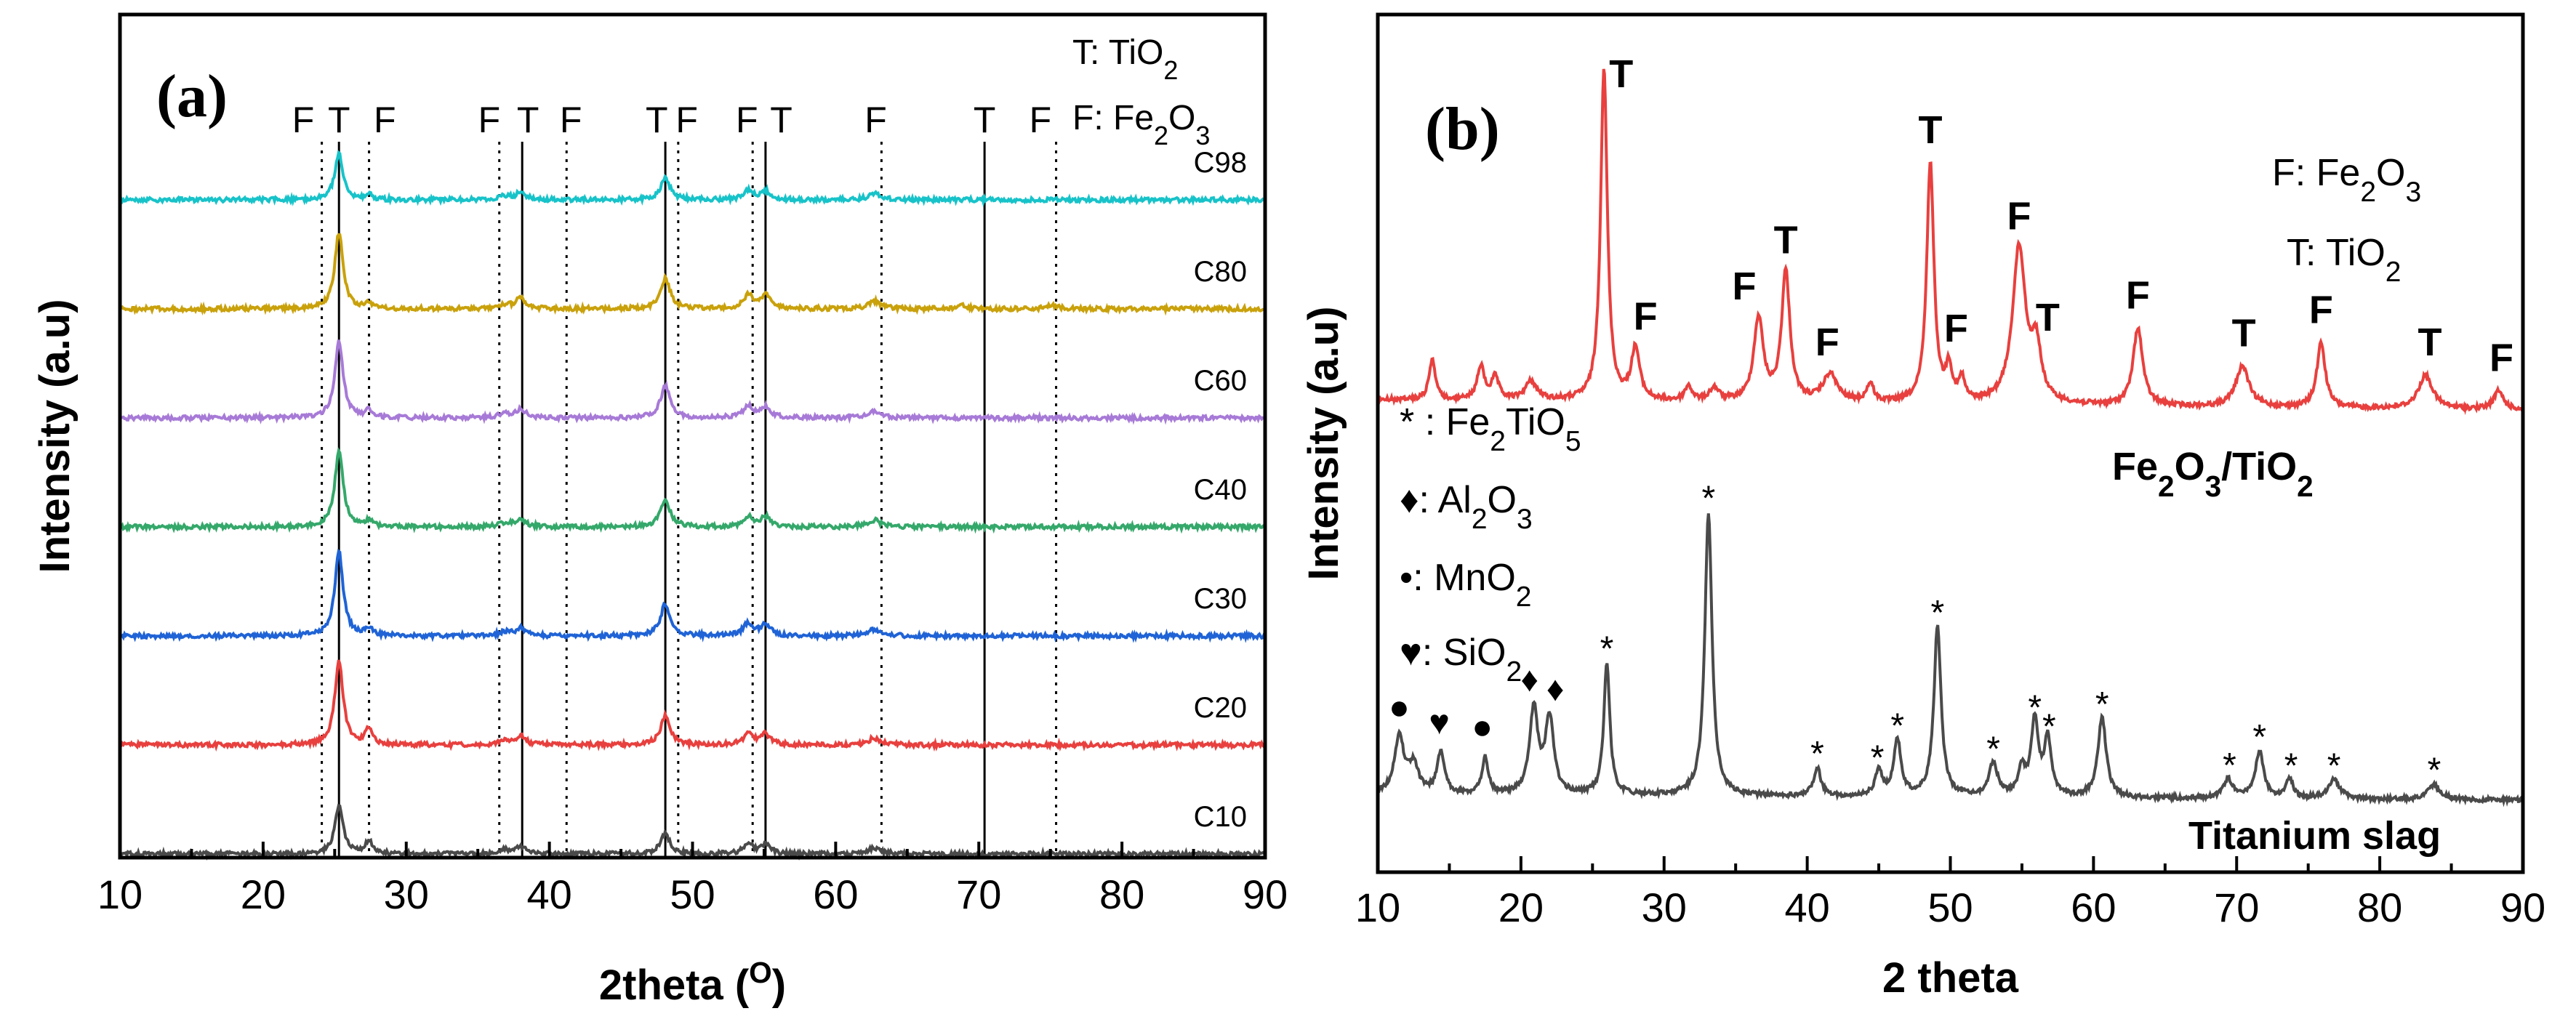 The width and height of the screenshot is (2576, 1011). I want to click on legend-phase: ♦: Al2O3, so click(1466, 507).